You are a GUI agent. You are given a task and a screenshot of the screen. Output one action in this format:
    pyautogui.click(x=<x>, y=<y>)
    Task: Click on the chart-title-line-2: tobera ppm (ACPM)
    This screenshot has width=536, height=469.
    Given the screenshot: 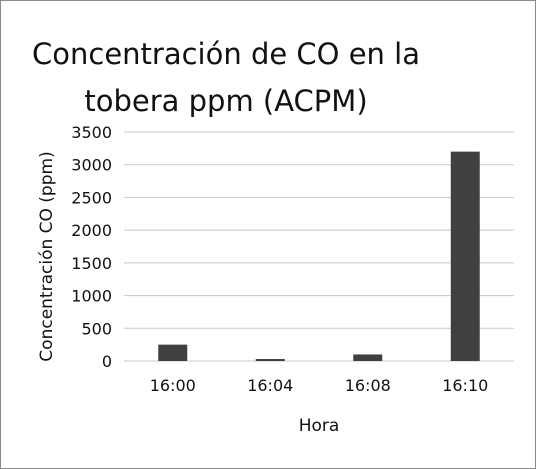 What is the action you would take?
    pyautogui.click(x=226, y=101)
    